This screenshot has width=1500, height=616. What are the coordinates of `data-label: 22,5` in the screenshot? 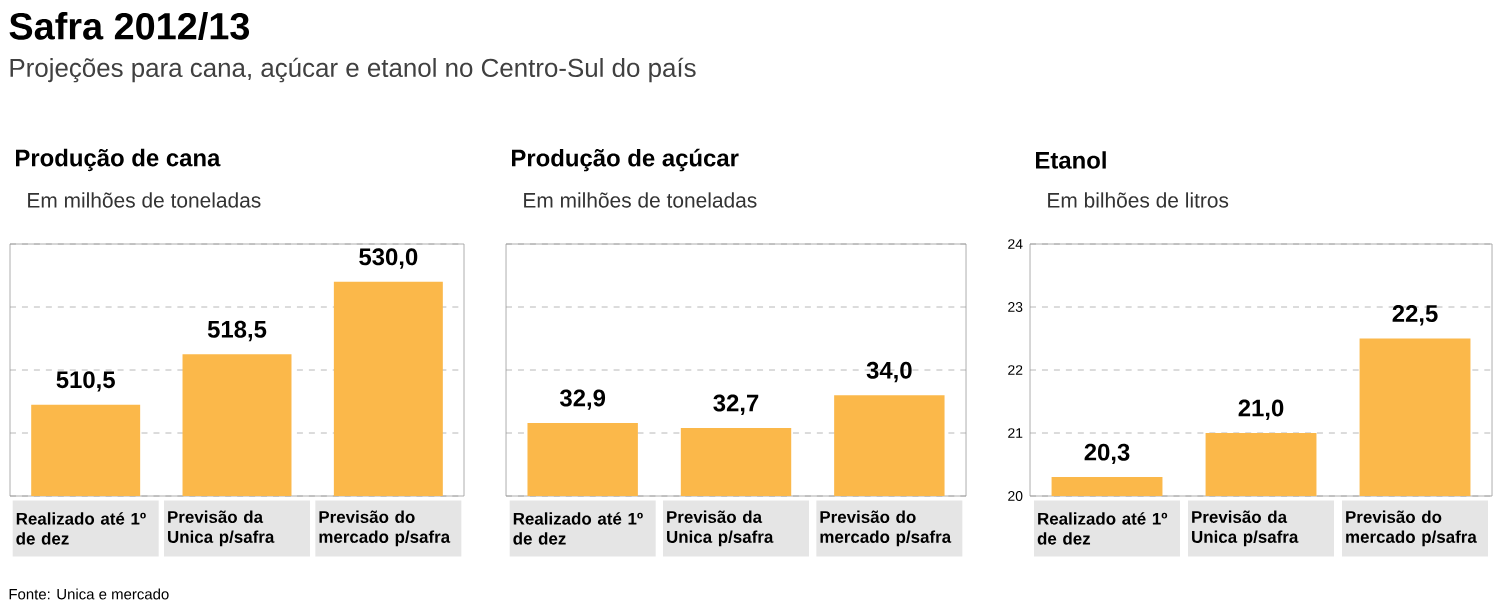 It's located at (1415, 315).